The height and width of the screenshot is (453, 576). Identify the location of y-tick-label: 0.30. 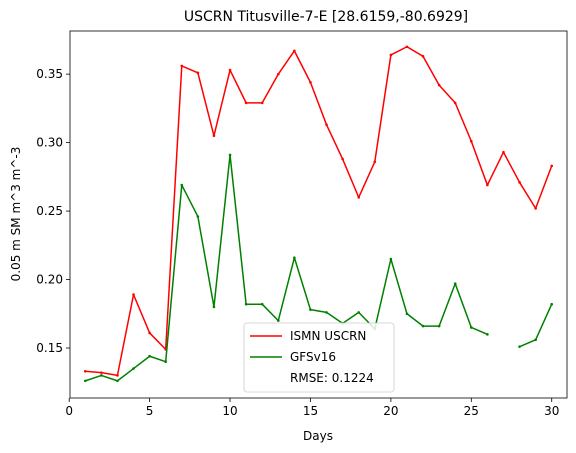
(49, 143).